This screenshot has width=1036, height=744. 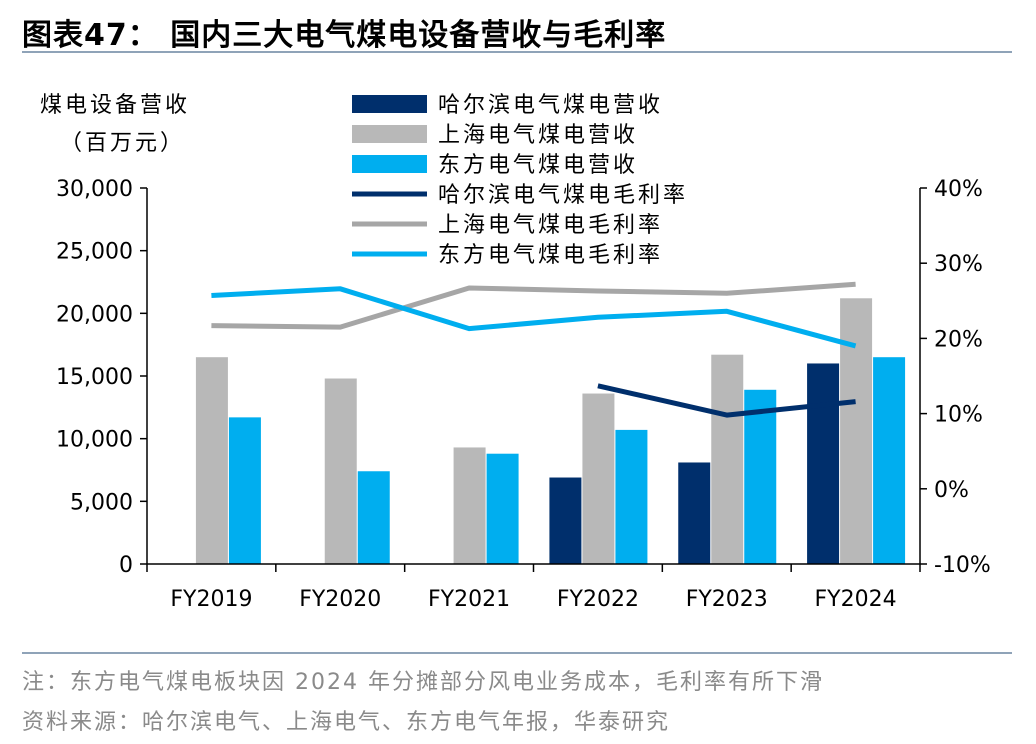 I want to click on legend-label: 东方电气煤电毛利率, so click(x=550, y=255).